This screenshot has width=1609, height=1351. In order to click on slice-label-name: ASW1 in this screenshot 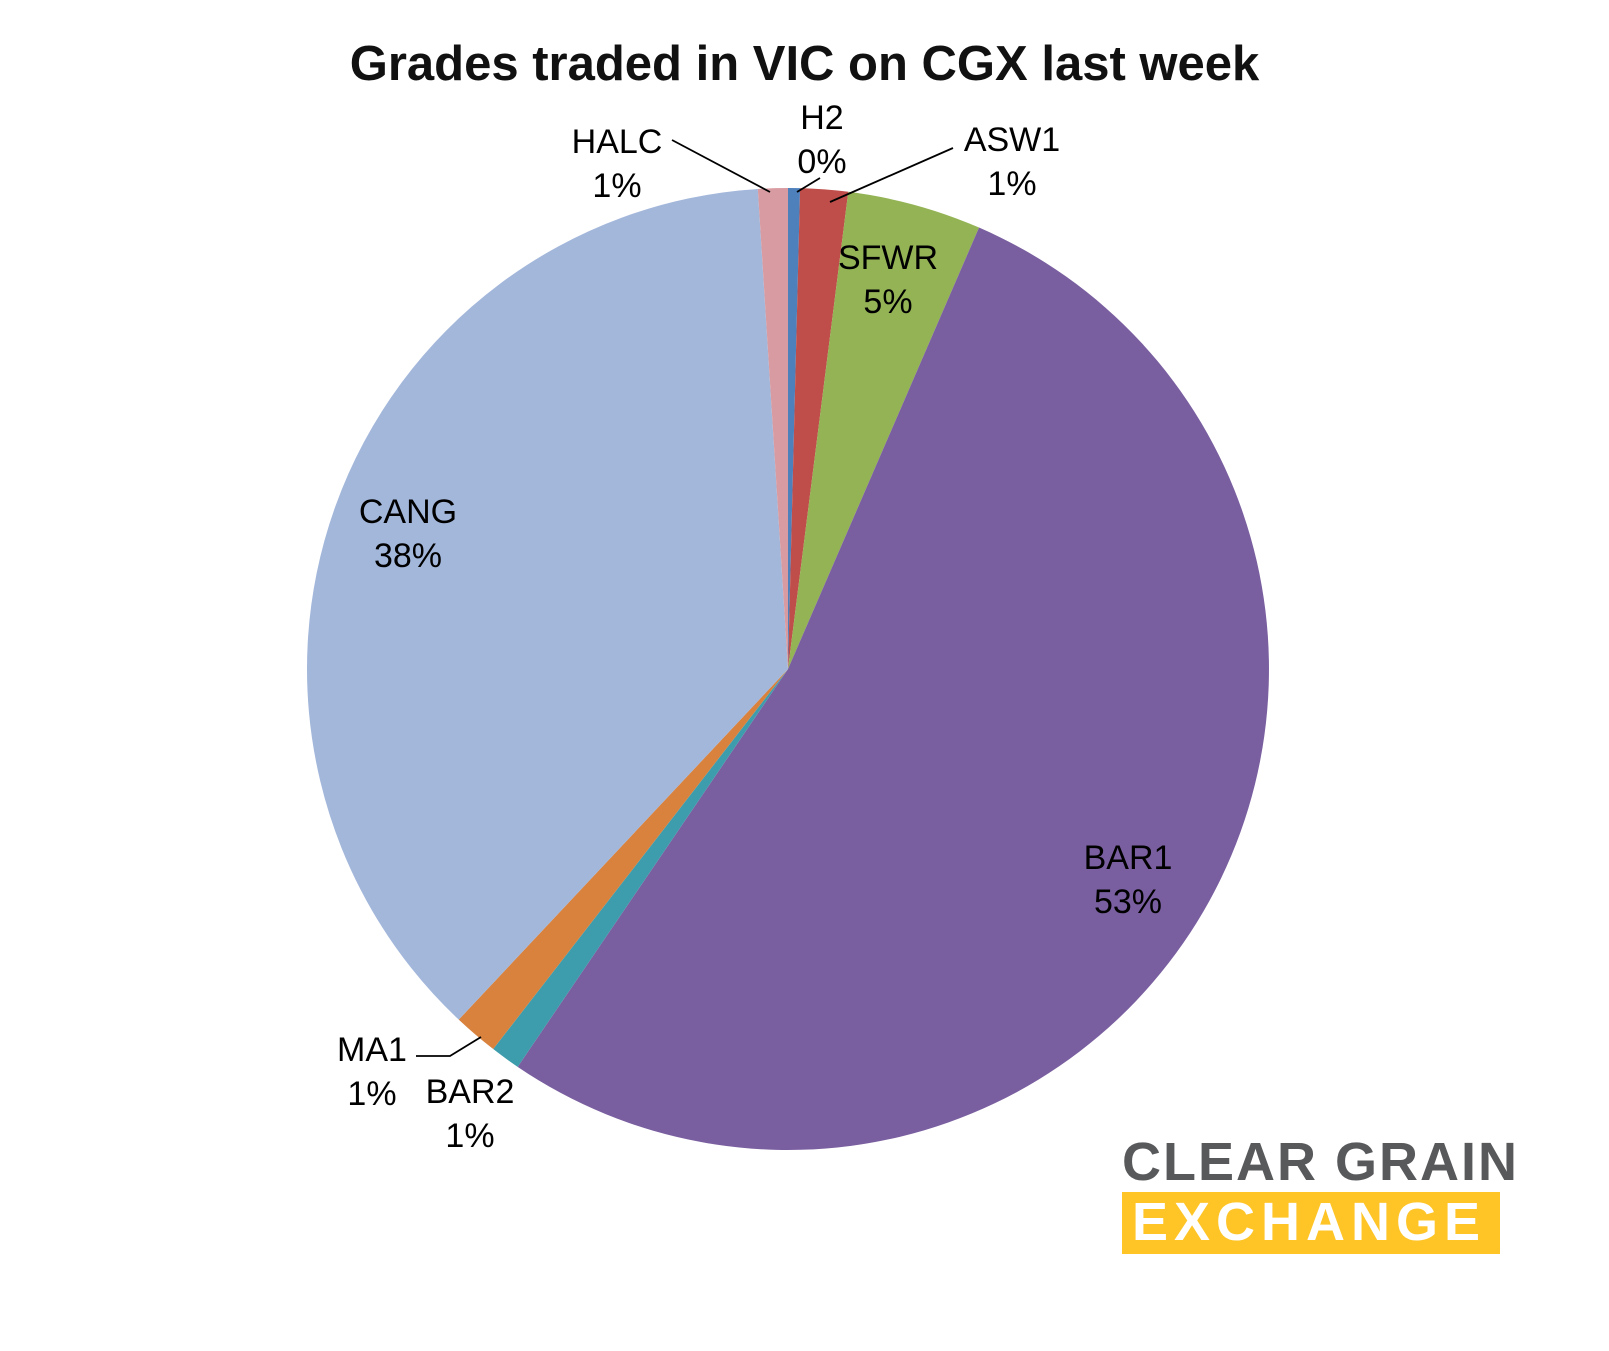, I will do `click(1012, 140)`.